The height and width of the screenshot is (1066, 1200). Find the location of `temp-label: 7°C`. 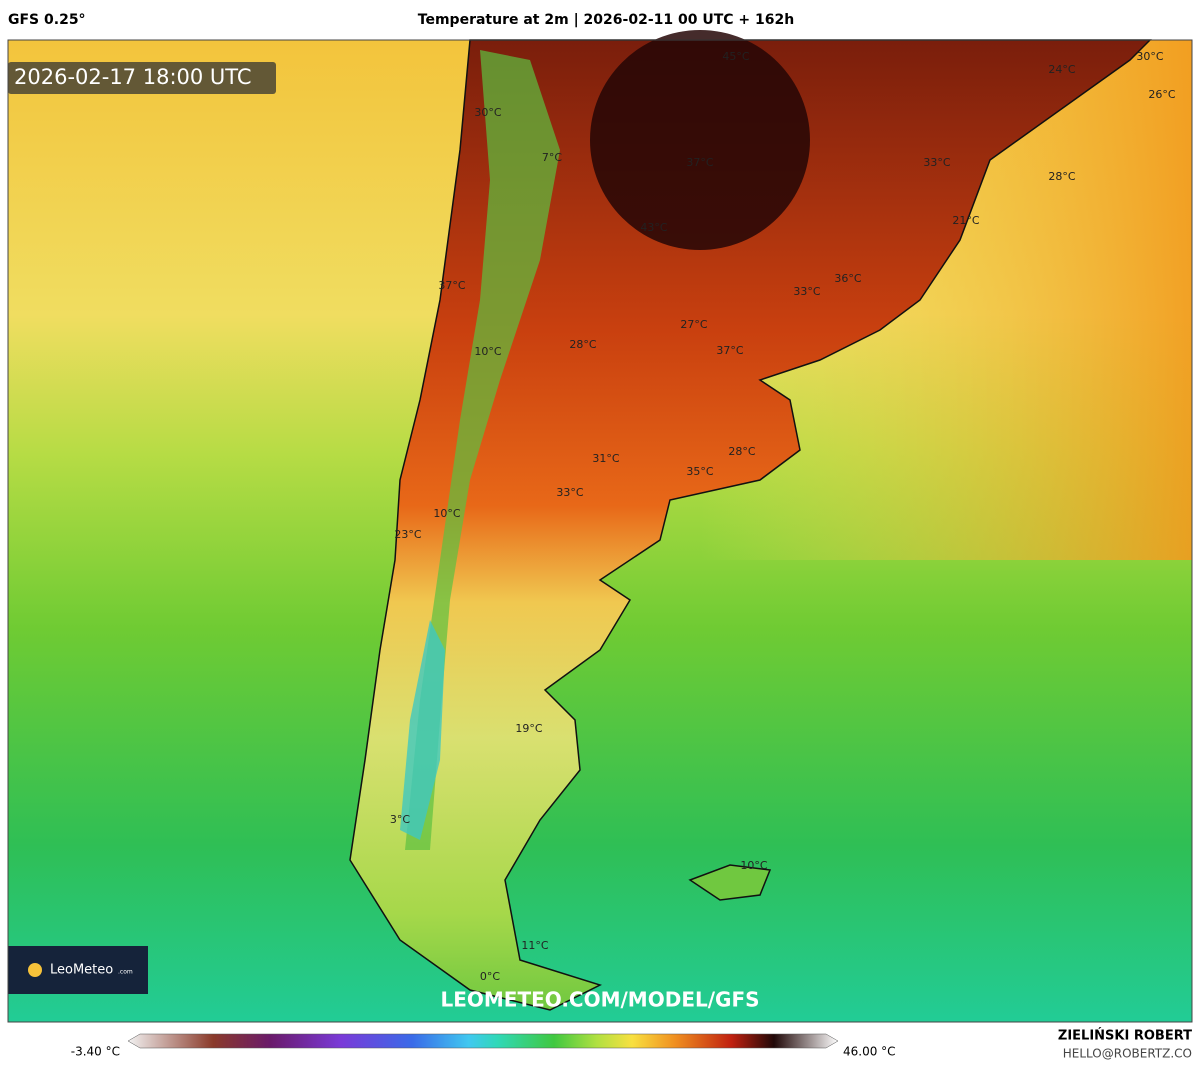

temp-label: 7°C is located at coordinates (552, 157).